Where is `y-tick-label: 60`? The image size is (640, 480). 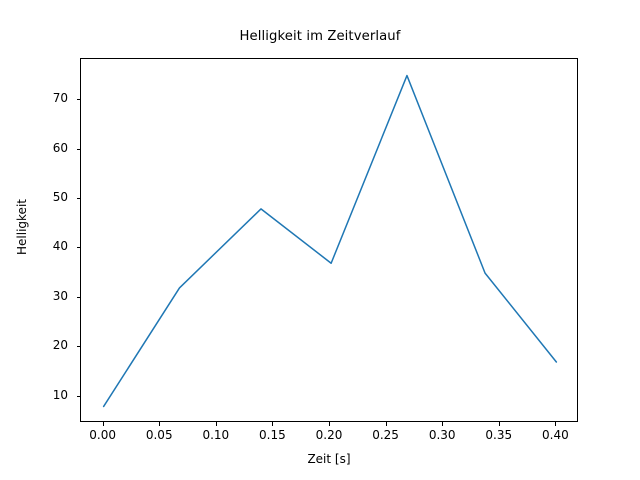
y-tick-label: 60 is located at coordinates (60, 147).